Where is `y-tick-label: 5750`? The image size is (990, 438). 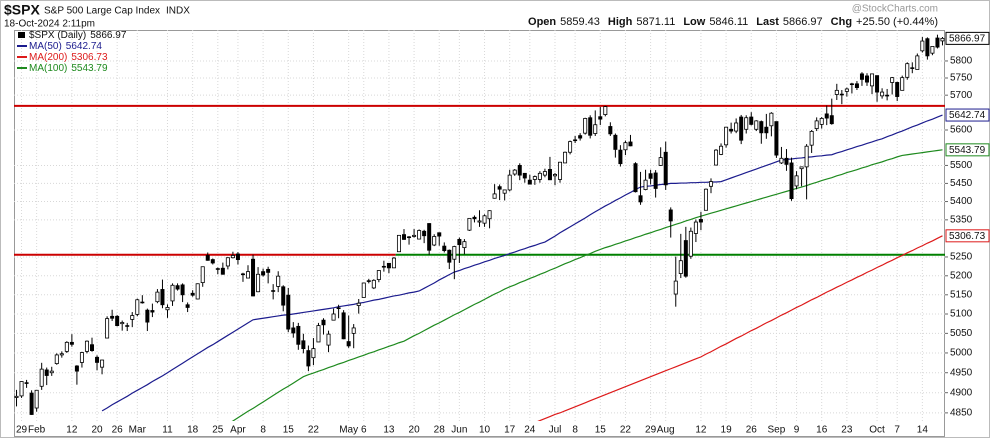
y-tick-label: 5750 is located at coordinates (961, 78).